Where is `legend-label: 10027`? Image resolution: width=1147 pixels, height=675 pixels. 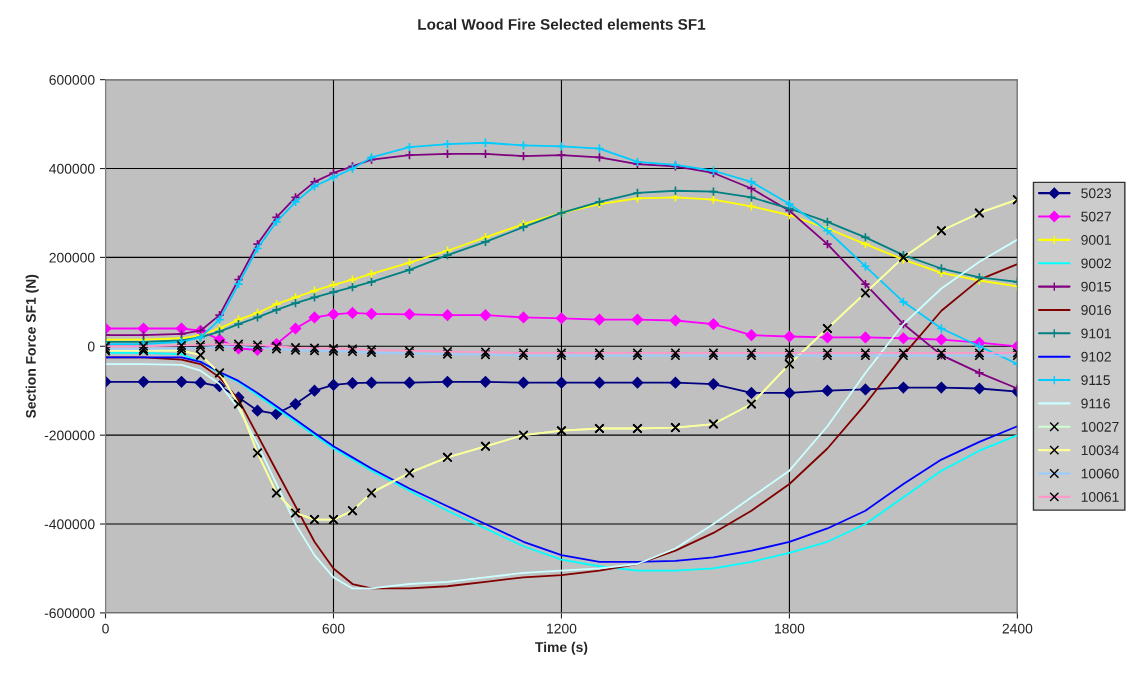 legend-label: 10027 is located at coordinates (1100, 426).